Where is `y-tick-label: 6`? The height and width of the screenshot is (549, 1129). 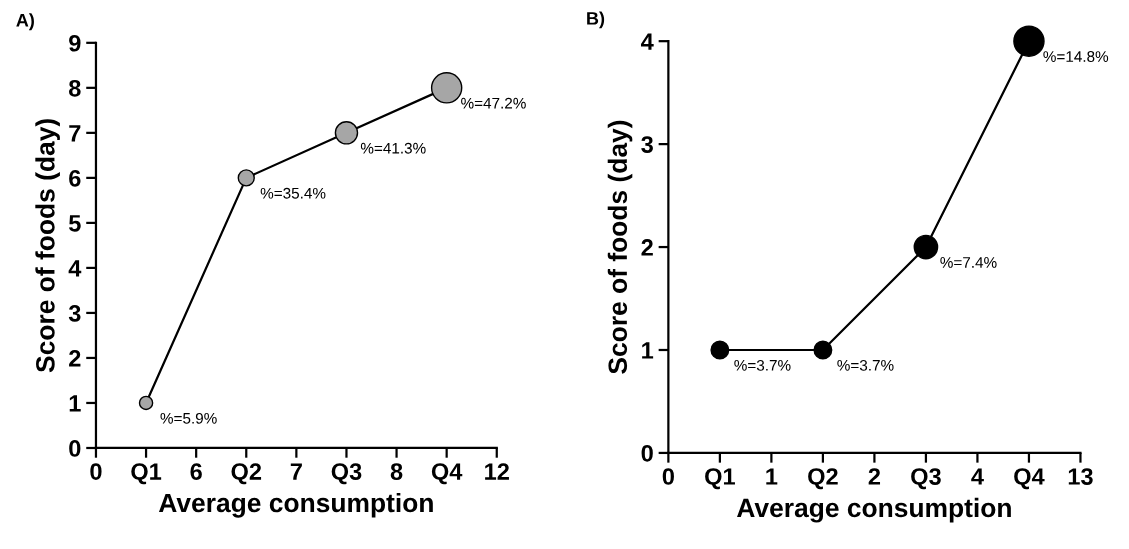 y-tick-label: 6 is located at coordinates (75, 178).